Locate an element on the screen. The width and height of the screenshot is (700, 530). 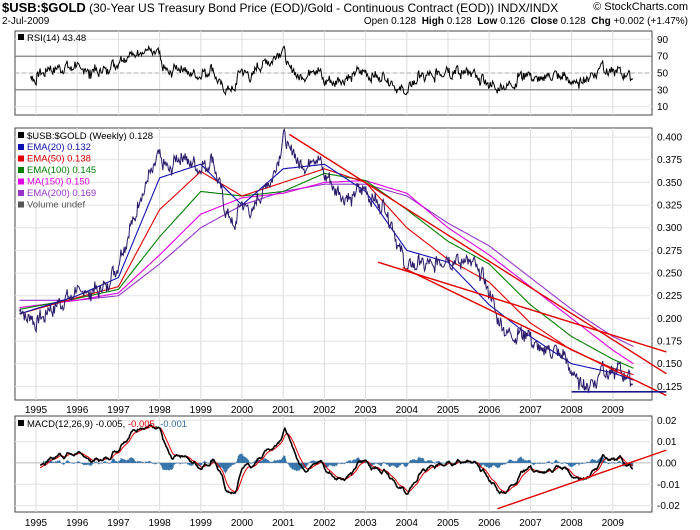
macd-xtick-label: 2002 is located at coordinates (324, 523).